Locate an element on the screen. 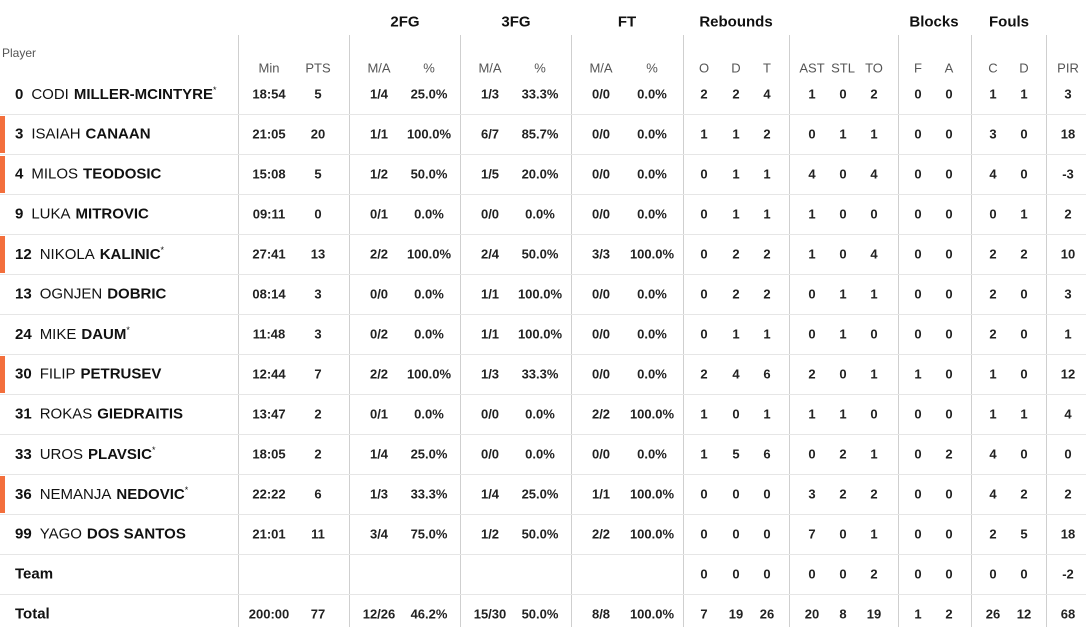 The image size is (1086, 627). stat-cell: 85.7% is located at coordinates (540, 134).